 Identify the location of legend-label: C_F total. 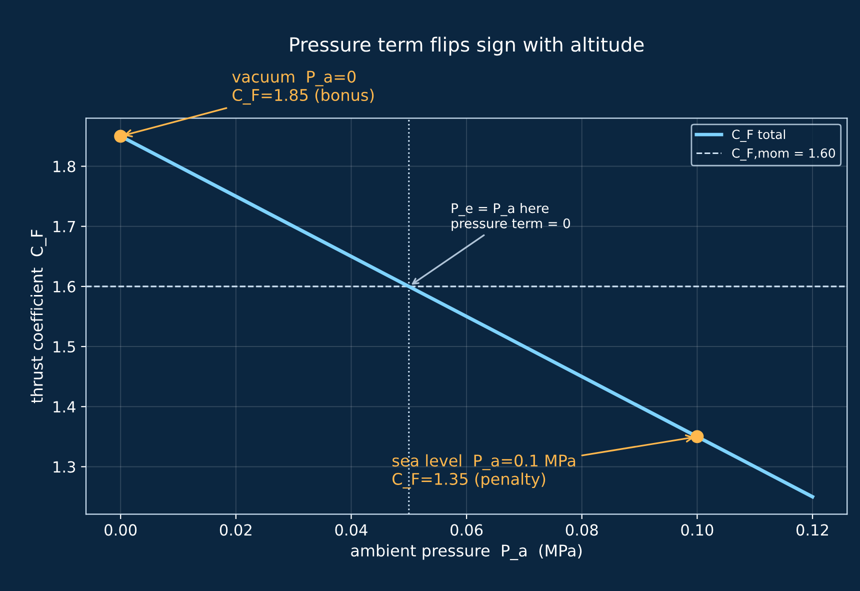
(759, 135).